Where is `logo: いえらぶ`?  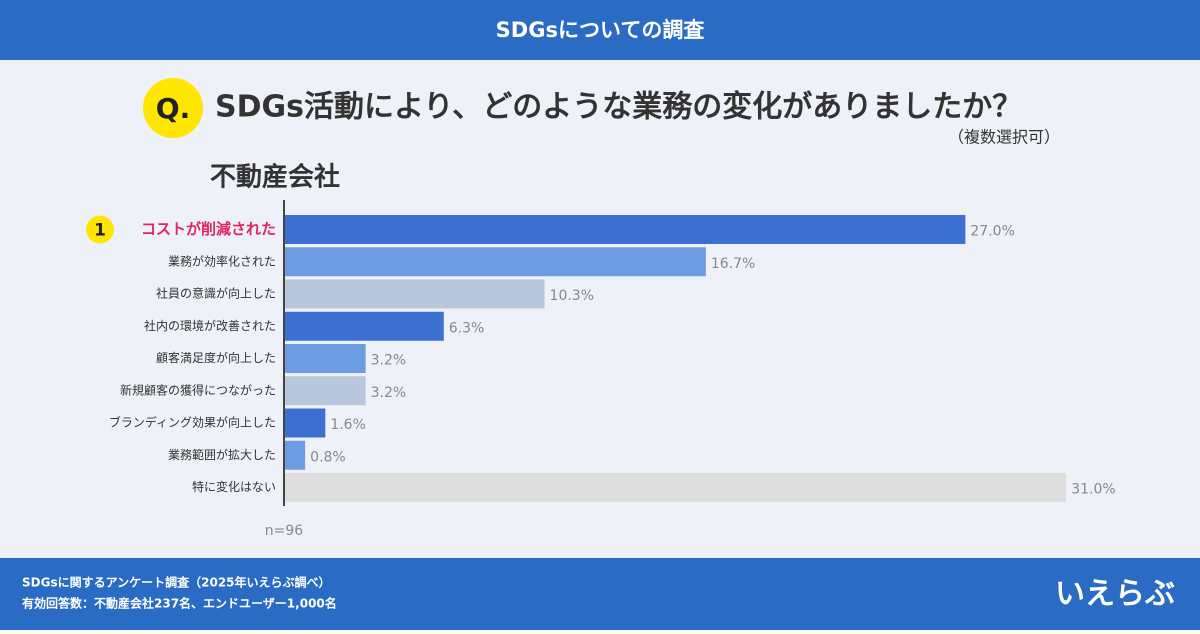
logo: いえらぶ is located at coordinates (1115, 594).